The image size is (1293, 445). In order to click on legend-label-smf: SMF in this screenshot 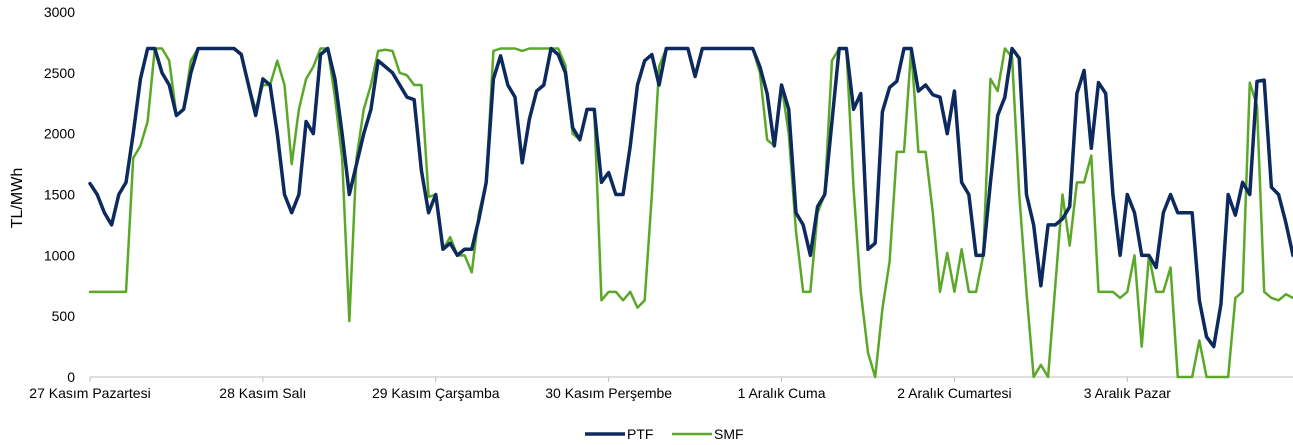, I will do `click(729, 434)`.